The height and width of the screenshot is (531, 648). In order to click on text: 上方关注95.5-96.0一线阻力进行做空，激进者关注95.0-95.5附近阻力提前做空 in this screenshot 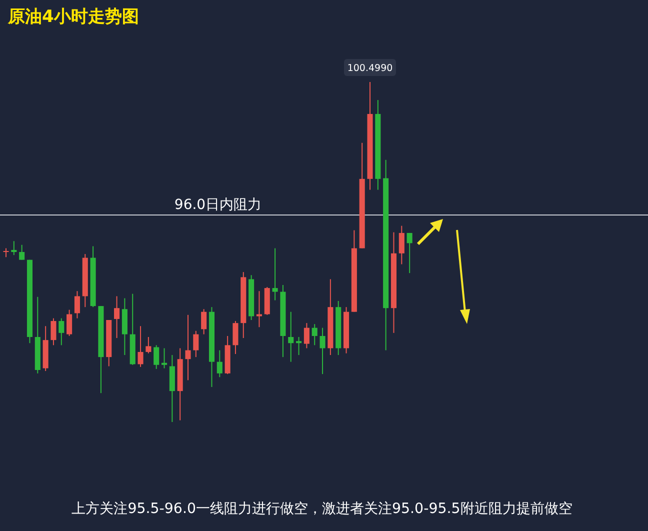, I will do `click(322, 509)`.